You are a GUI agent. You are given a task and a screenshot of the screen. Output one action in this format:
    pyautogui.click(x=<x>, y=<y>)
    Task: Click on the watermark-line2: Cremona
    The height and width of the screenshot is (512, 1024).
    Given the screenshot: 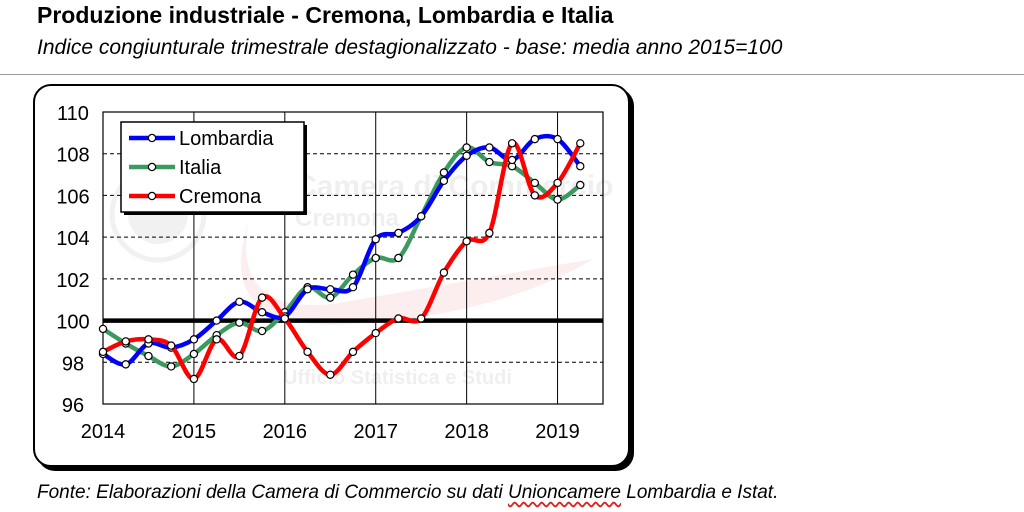 What is the action you would take?
    pyautogui.click(x=347, y=218)
    